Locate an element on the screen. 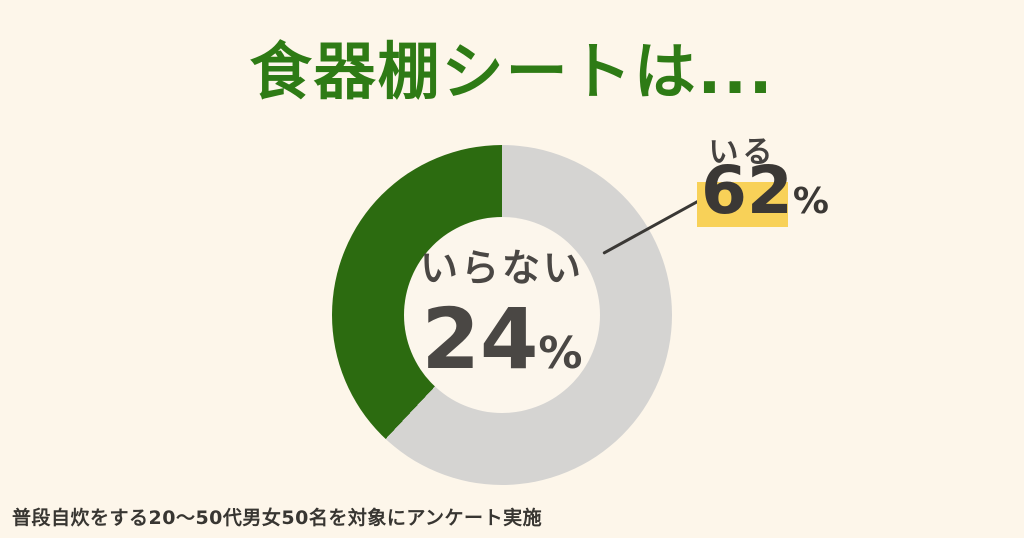 This screenshot has width=1024, height=538. center-label-text: いらない is located at coordinates (501, 268).